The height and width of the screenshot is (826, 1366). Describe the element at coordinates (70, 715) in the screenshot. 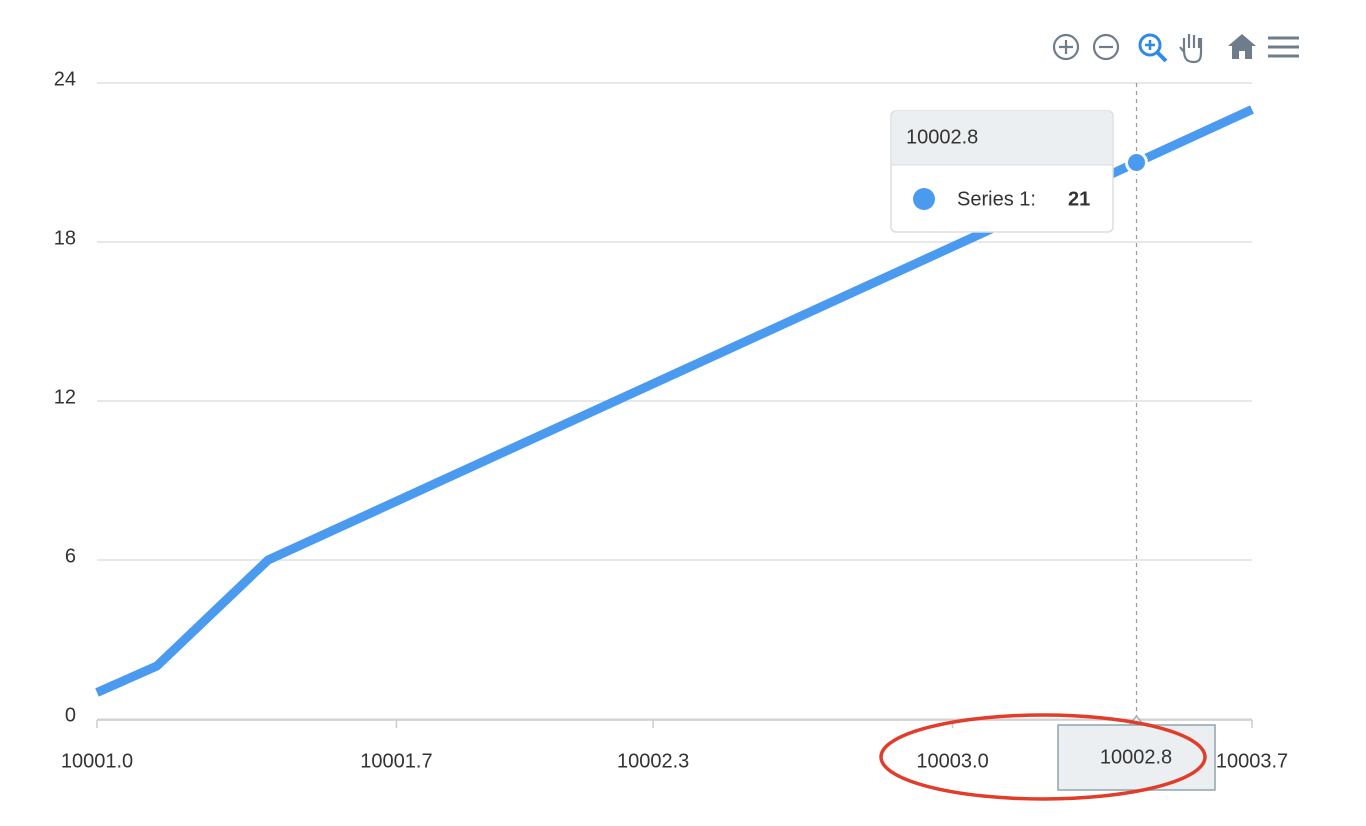

I see `y-tick-label: 0` at that location.